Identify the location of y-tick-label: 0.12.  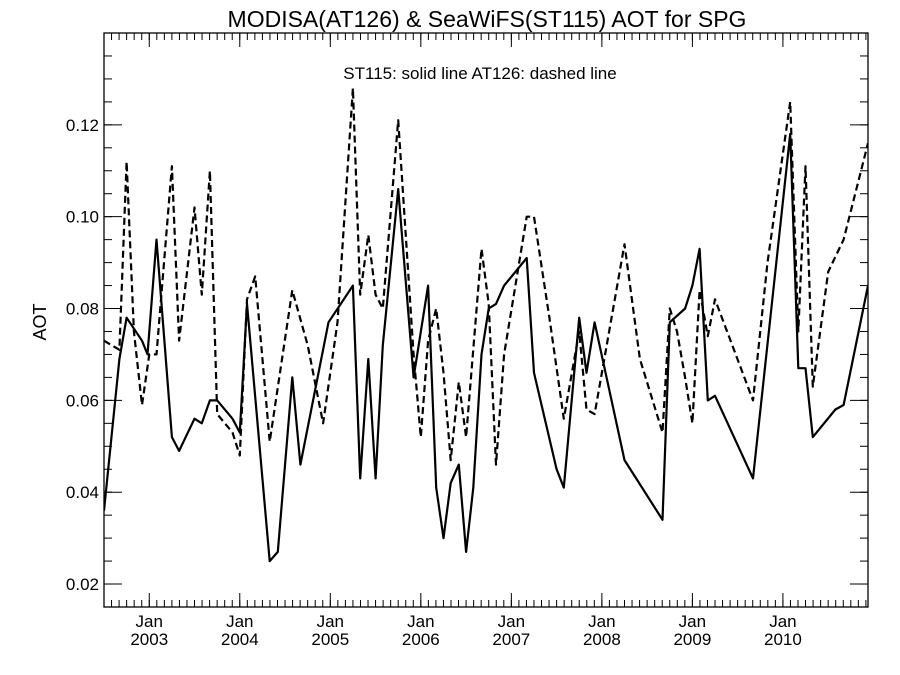
(82, 125).